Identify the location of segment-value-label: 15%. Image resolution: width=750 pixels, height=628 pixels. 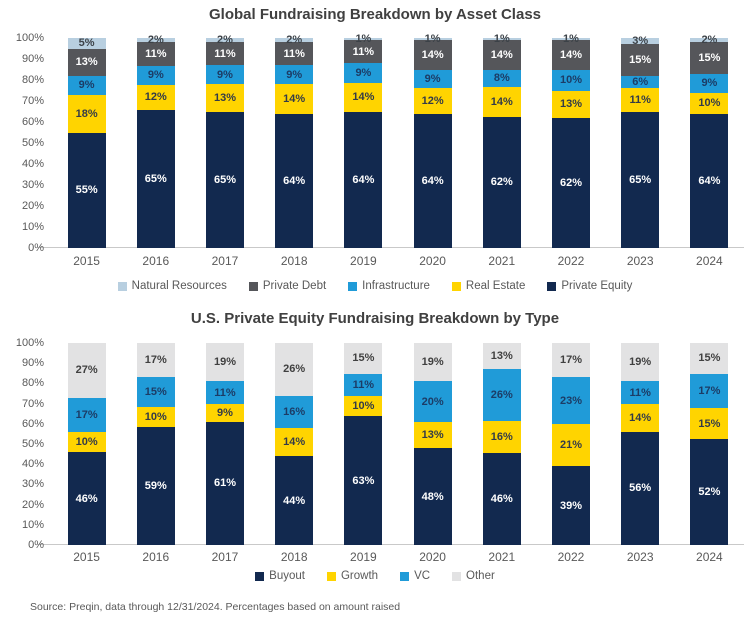
(363, 358).